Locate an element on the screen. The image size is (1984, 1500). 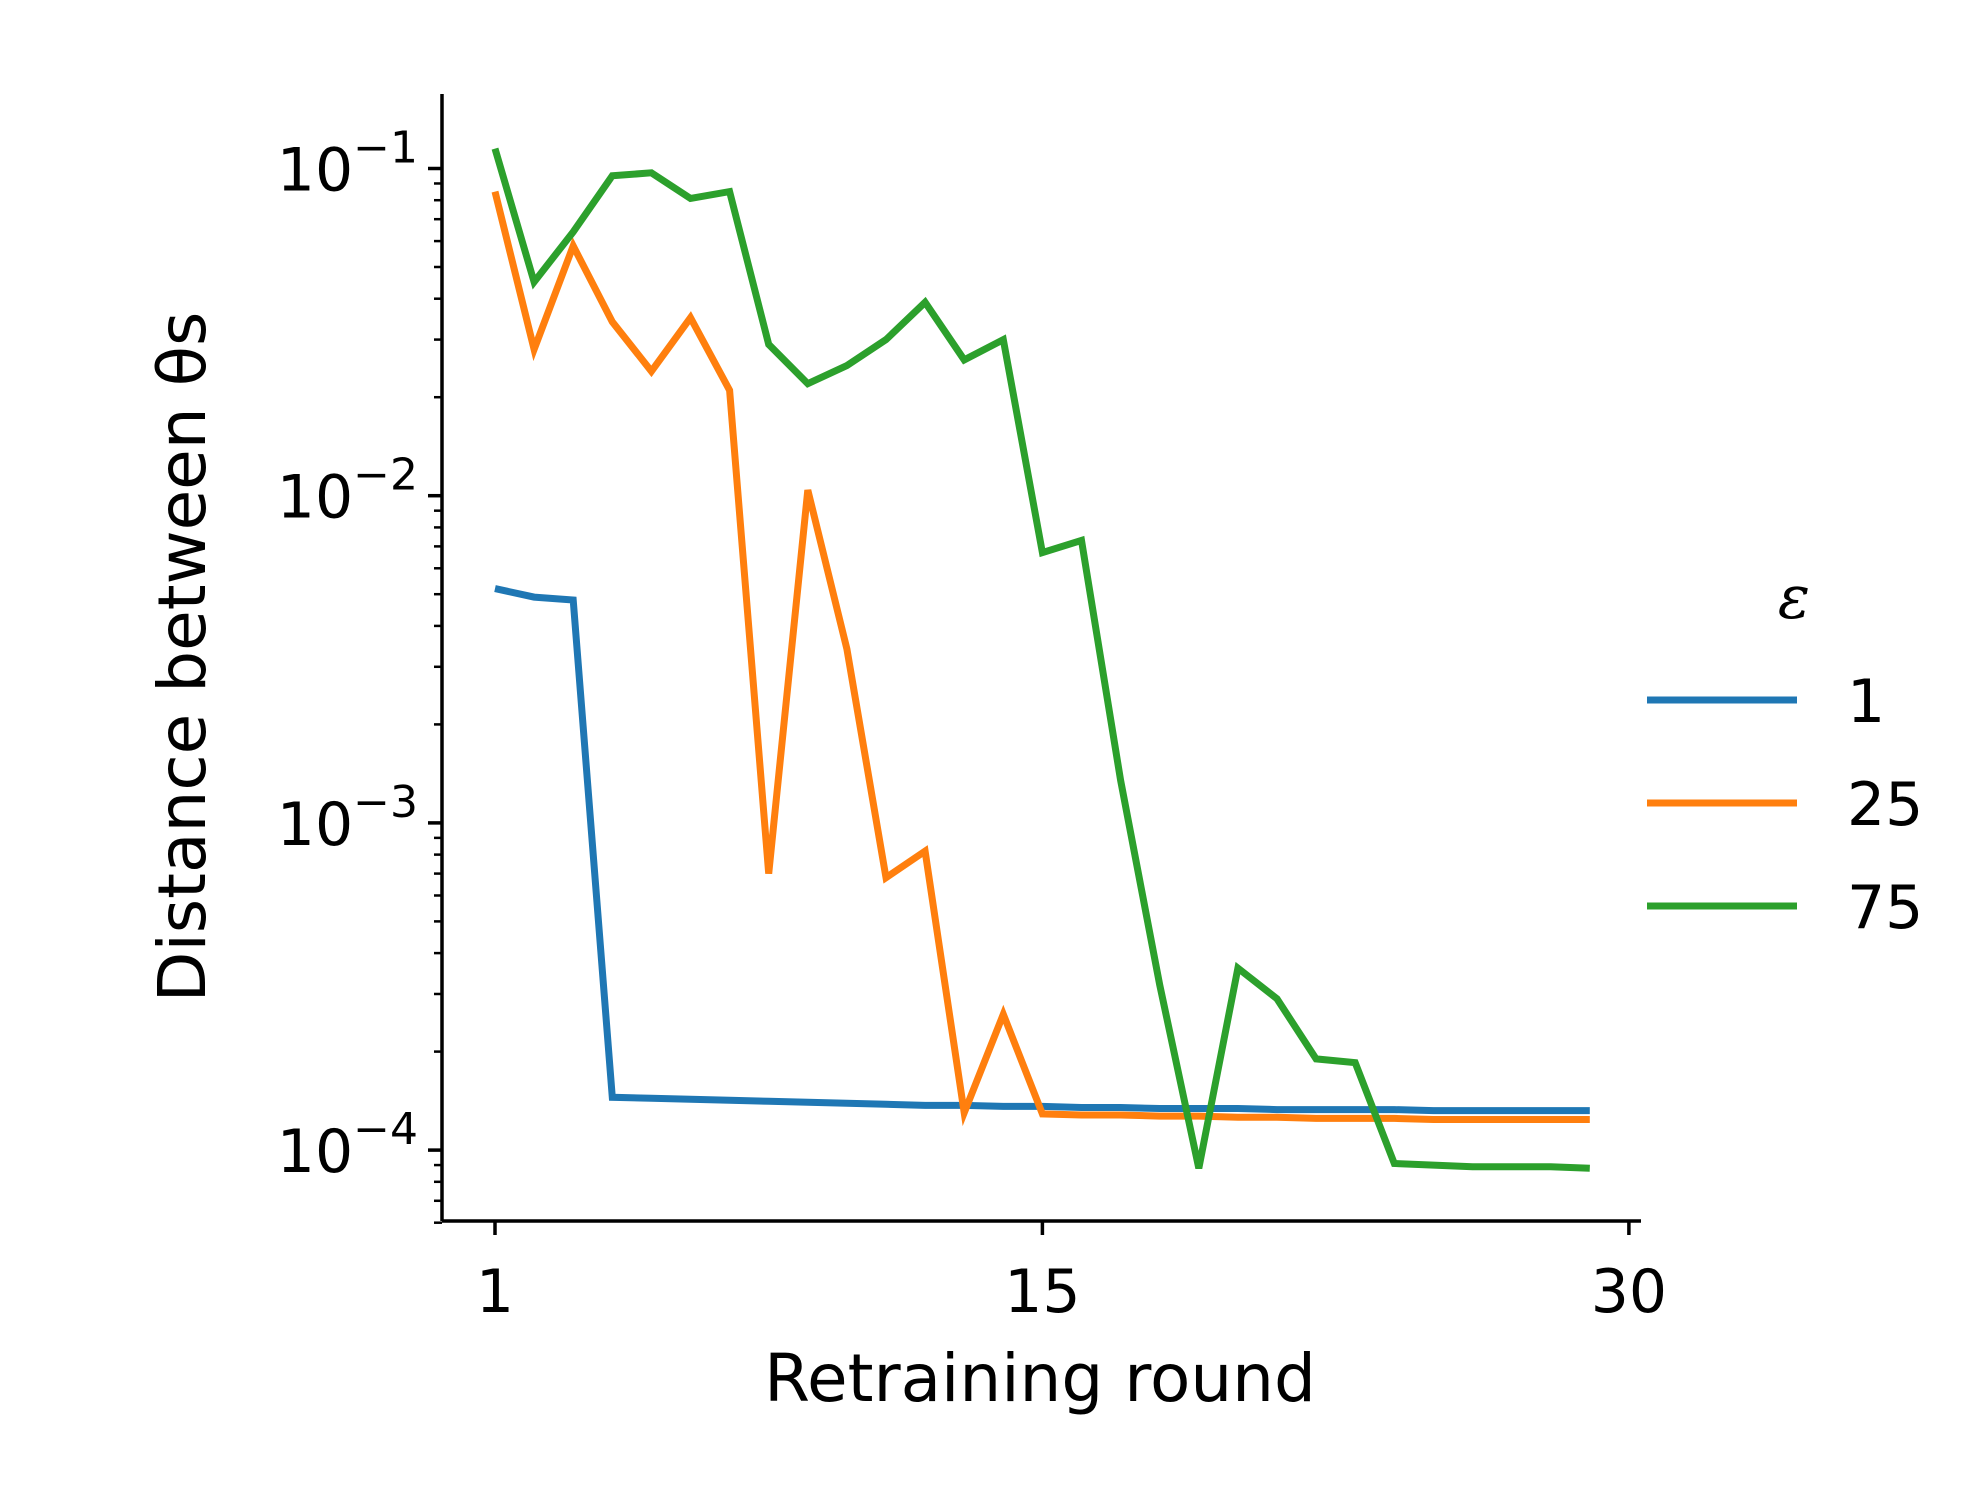
x-tick-label: 1 is located at coordinates (495, 1292).